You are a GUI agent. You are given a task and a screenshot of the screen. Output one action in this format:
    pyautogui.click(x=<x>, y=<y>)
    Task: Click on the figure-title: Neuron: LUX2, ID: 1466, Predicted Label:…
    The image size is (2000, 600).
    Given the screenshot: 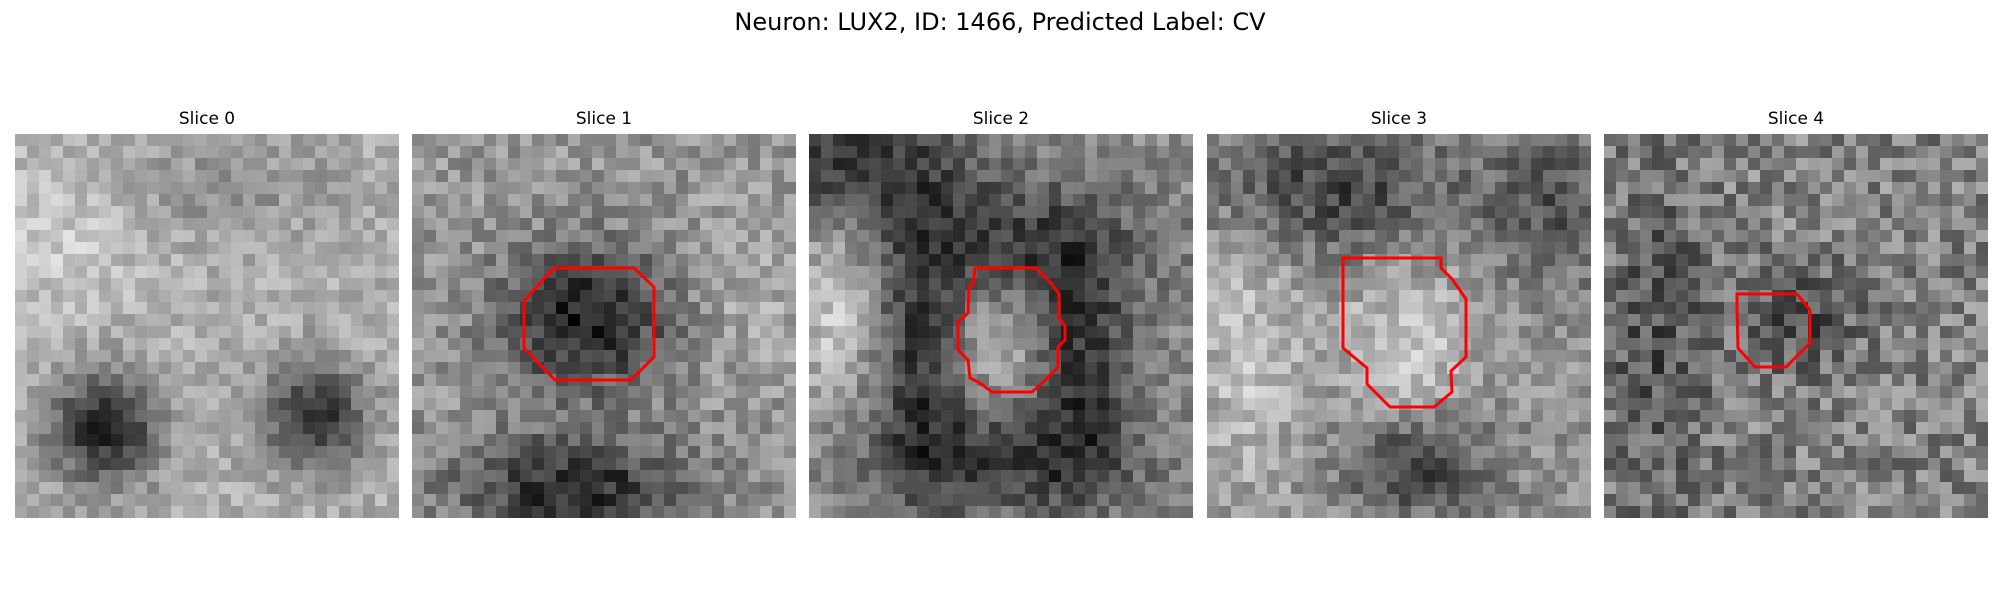 What is the action you would take?
    pyautogui.click(x=1000, y=22)
    